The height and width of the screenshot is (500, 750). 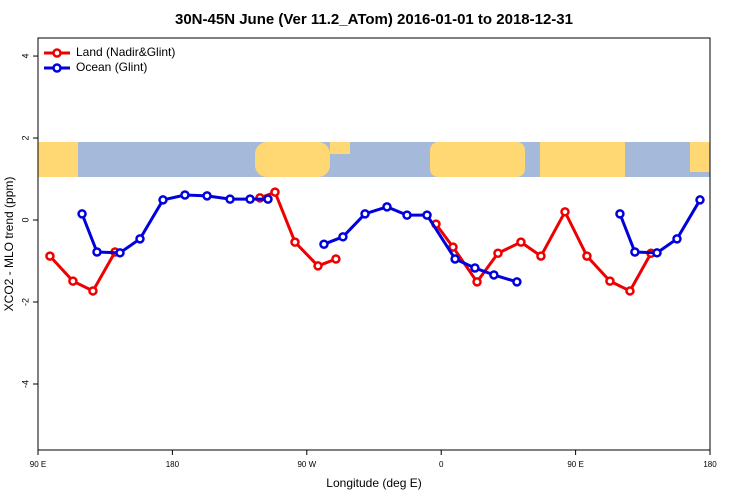 I want to click on y-tick-label: -2, so click(x=25, y=302).